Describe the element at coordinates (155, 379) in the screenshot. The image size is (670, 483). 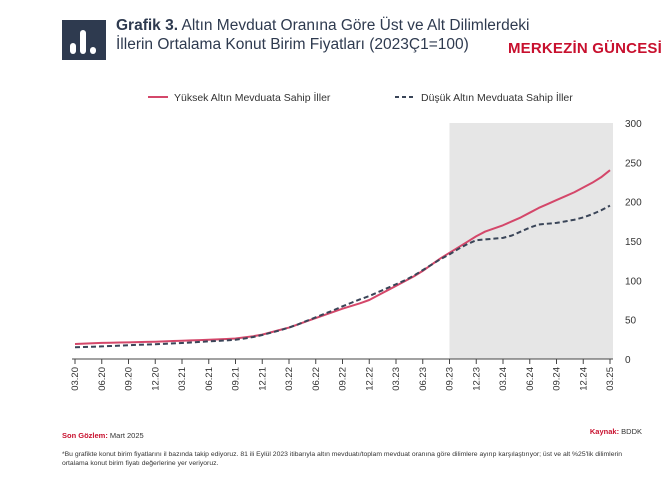
I see `x-tick-label: 12.20` at that location.